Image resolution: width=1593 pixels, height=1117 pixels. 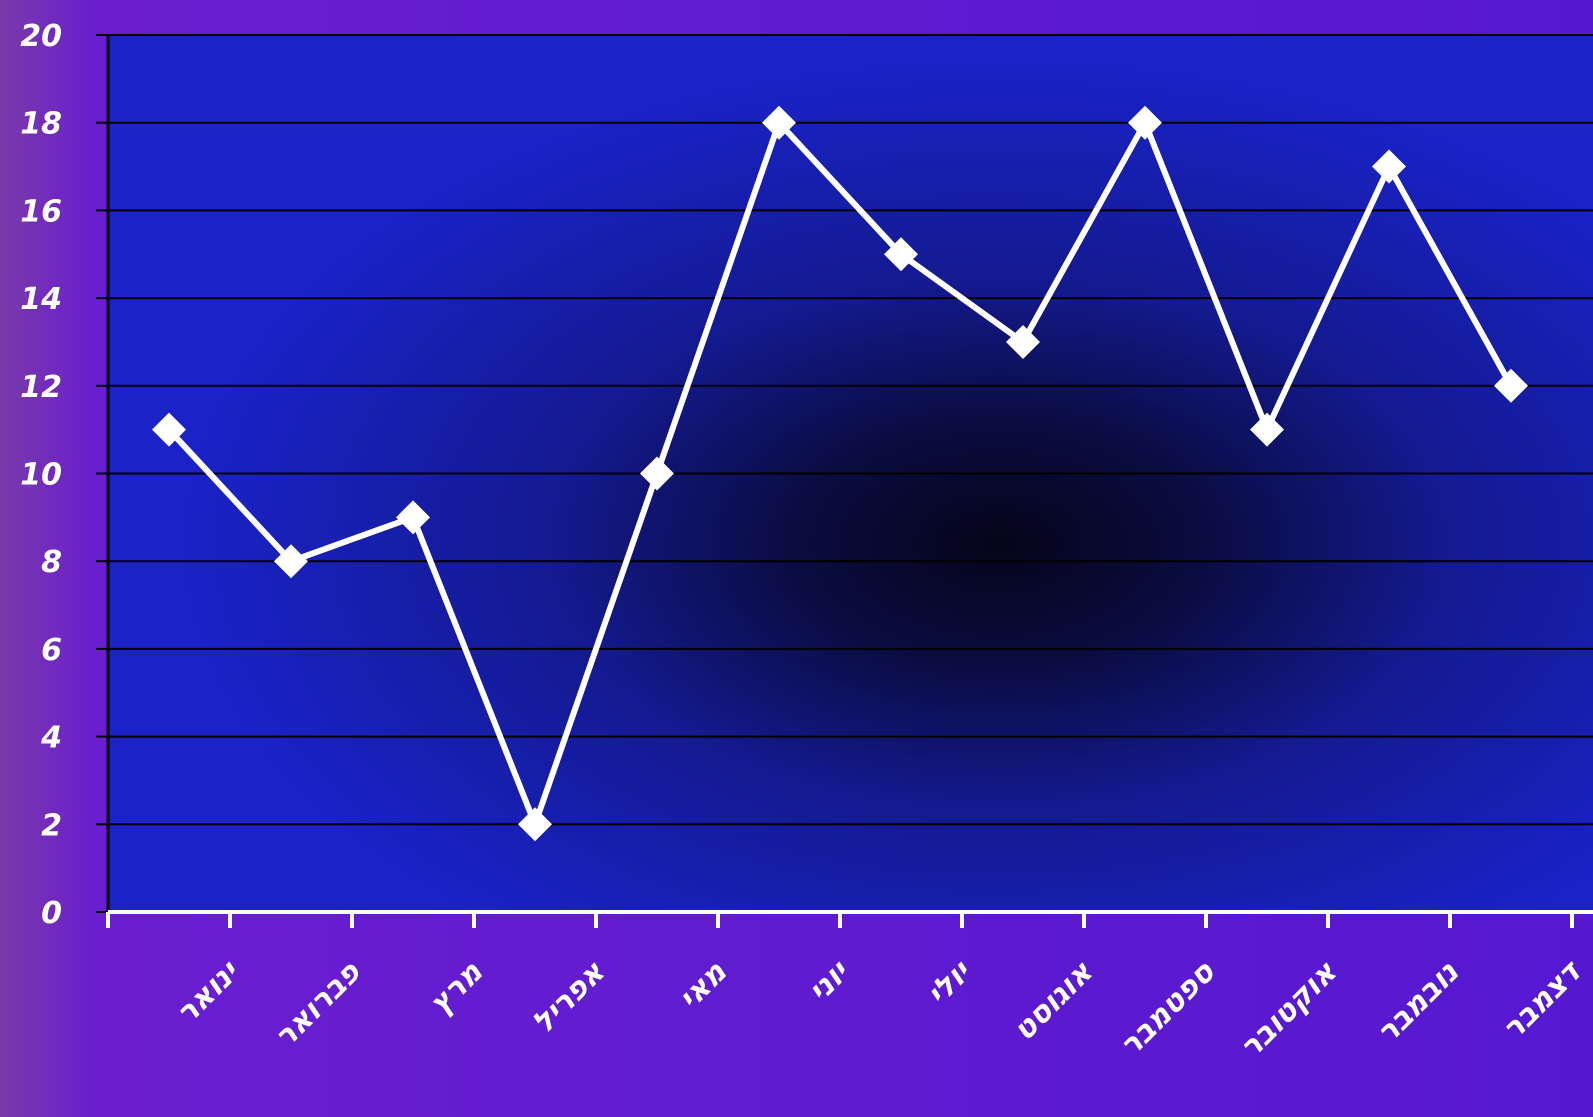 I want to click on y-tick-label: 2, so click(x=51, y=825).